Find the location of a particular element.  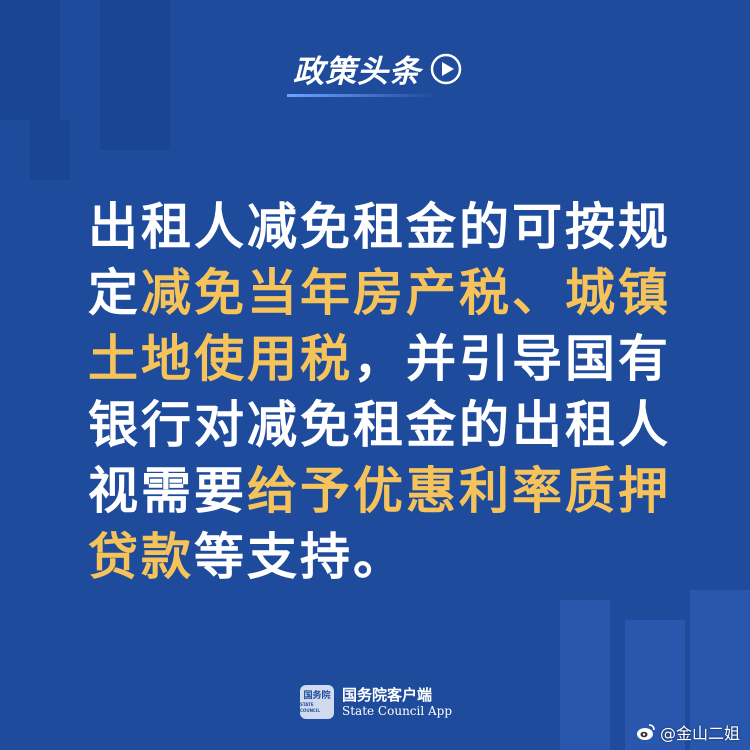

watermark-text: @金山二姐 is located at coordinates (699, 733).